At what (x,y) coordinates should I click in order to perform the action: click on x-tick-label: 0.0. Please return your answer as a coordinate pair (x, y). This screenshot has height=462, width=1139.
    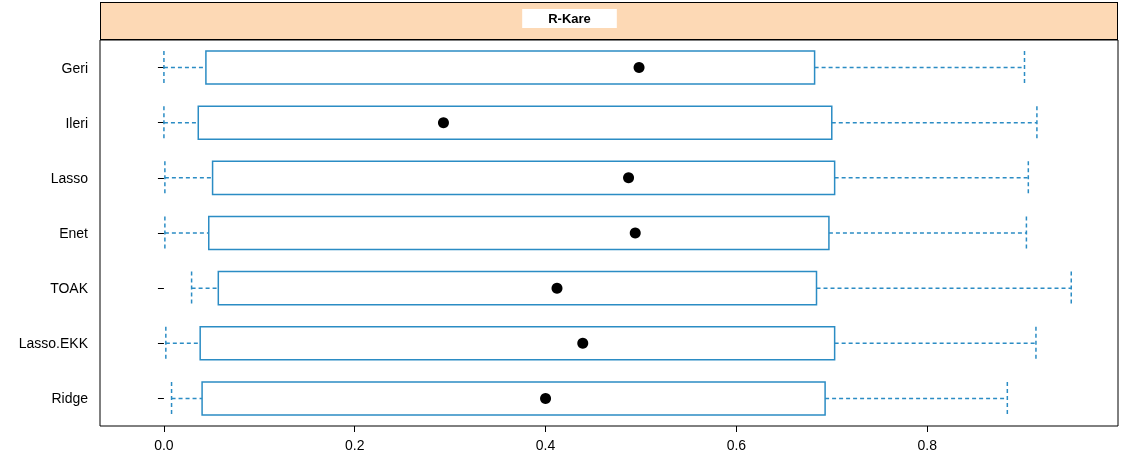
    Looking at the image, I should click on (164, 445).